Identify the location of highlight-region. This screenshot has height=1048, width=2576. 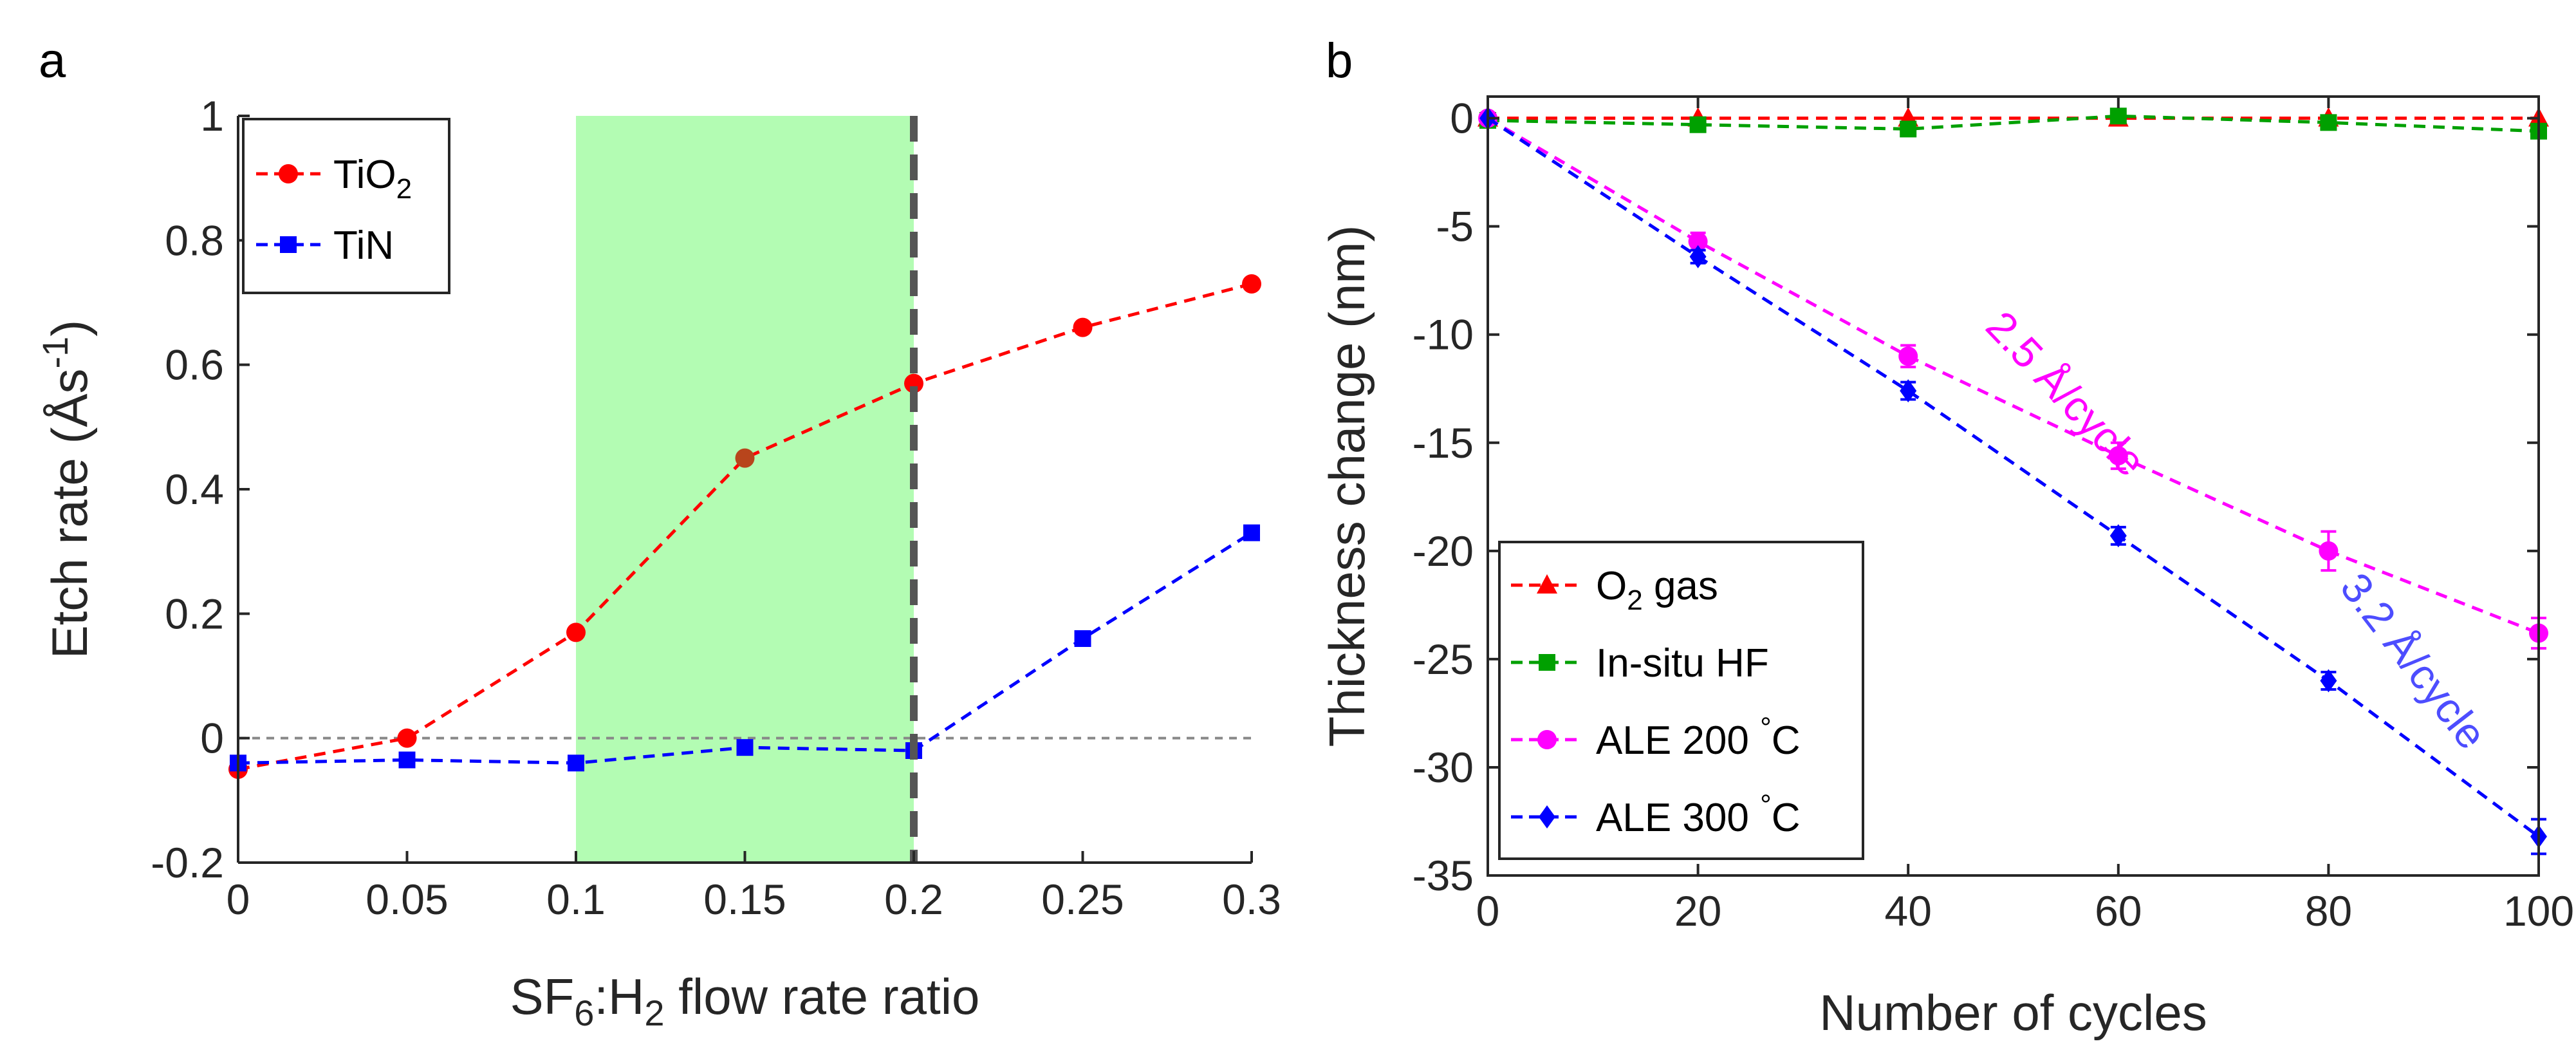
(745, 489).